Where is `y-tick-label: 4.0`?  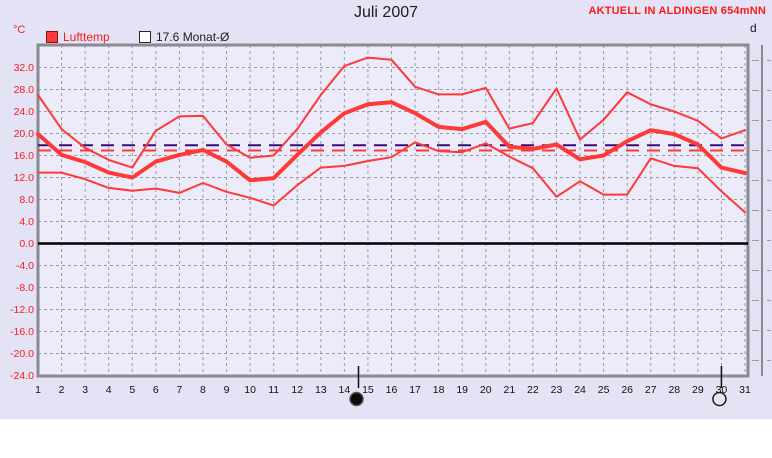
y-tick-label: 4.0 is located at coordinates (26, 222).